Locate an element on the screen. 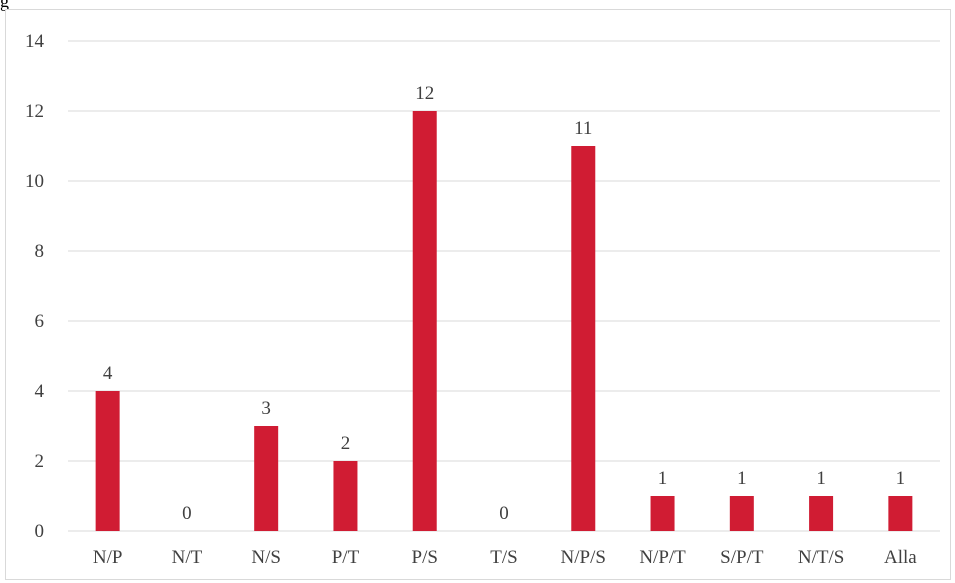 This screenshot has height=583, width=955. y-axis-ticks: 0 2 4 6 8 10 12 14 is located at coordinates (35, 286).